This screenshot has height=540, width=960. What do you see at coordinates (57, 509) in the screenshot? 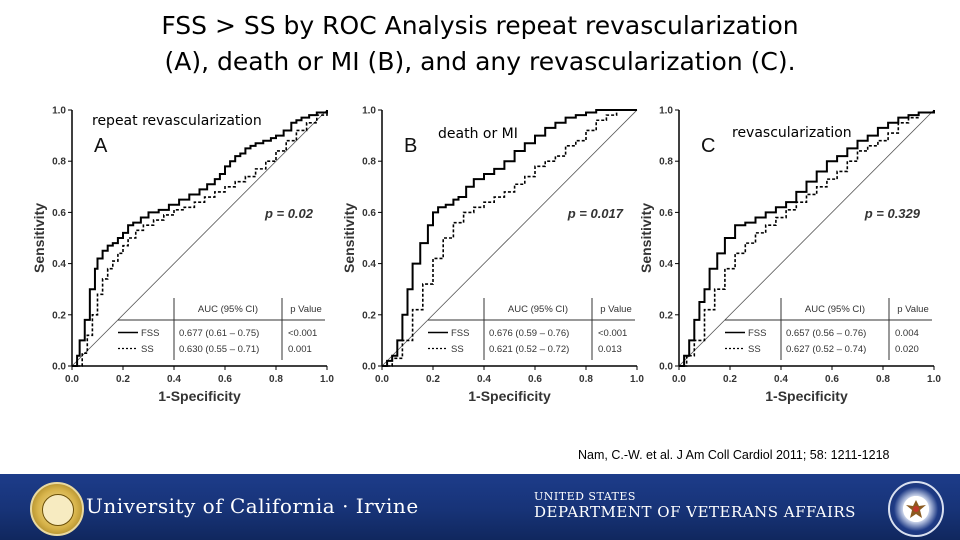
I see `uci-seal-icon` at bounding box center [57, 509].